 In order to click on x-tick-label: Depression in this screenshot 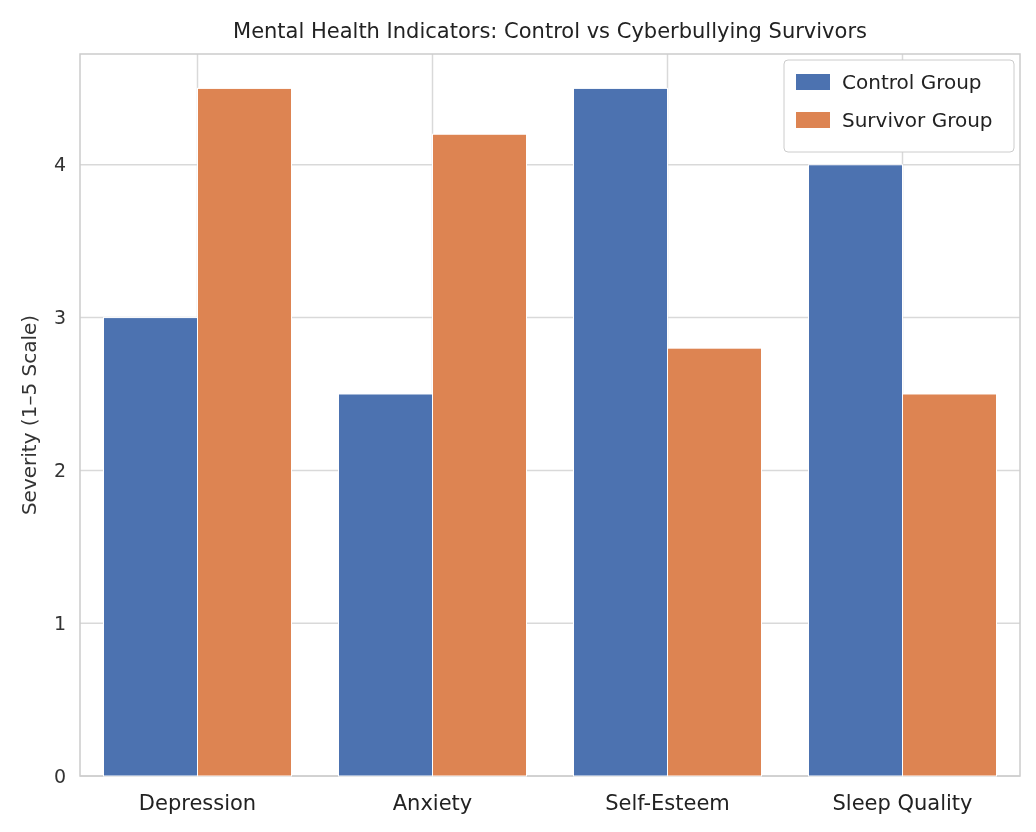, I will do `click(197, 803)`.